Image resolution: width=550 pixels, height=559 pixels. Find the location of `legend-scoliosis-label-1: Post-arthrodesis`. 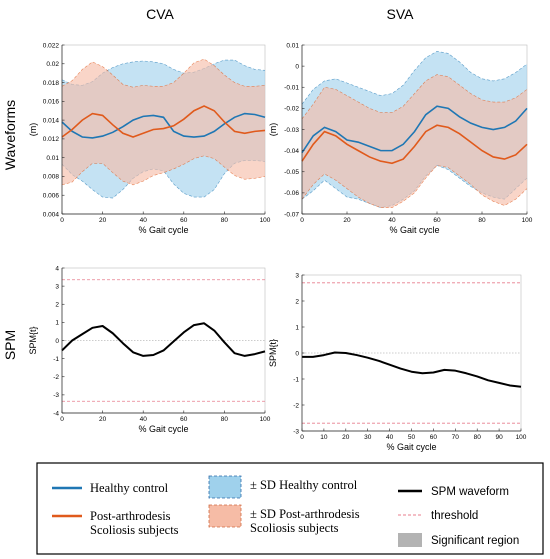

legend-scoliosis-label-1: Post-arthrodesis is located at coordinates (130, 516).